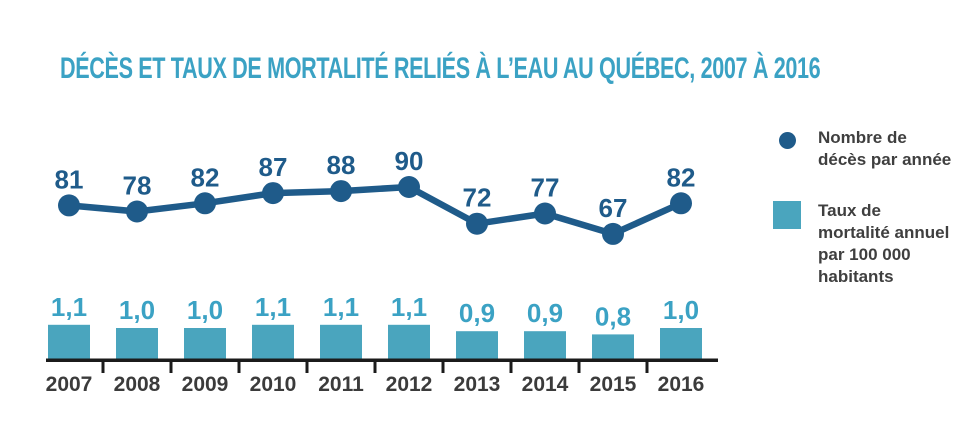  What do you see at coordinates (205, 344) in the screenshot?
I see `bar-2009` at bounding box center [205, 344].